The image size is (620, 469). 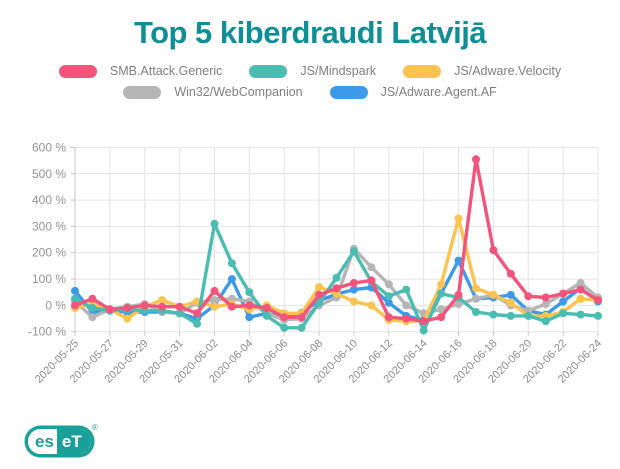 What do you see at coordinates (61, 440) in the screenshot?
I see `eset-logo: es eT ®` at bounding box center [61, 440].